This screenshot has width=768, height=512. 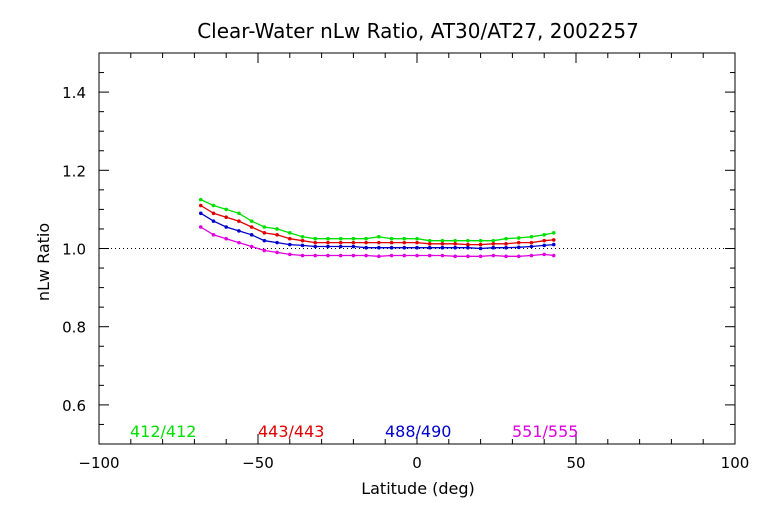 What do you see at coordinates (74, 250) in the screenshot?
I see `y-tick-label: 1.0` at bounding box center [74, 250].